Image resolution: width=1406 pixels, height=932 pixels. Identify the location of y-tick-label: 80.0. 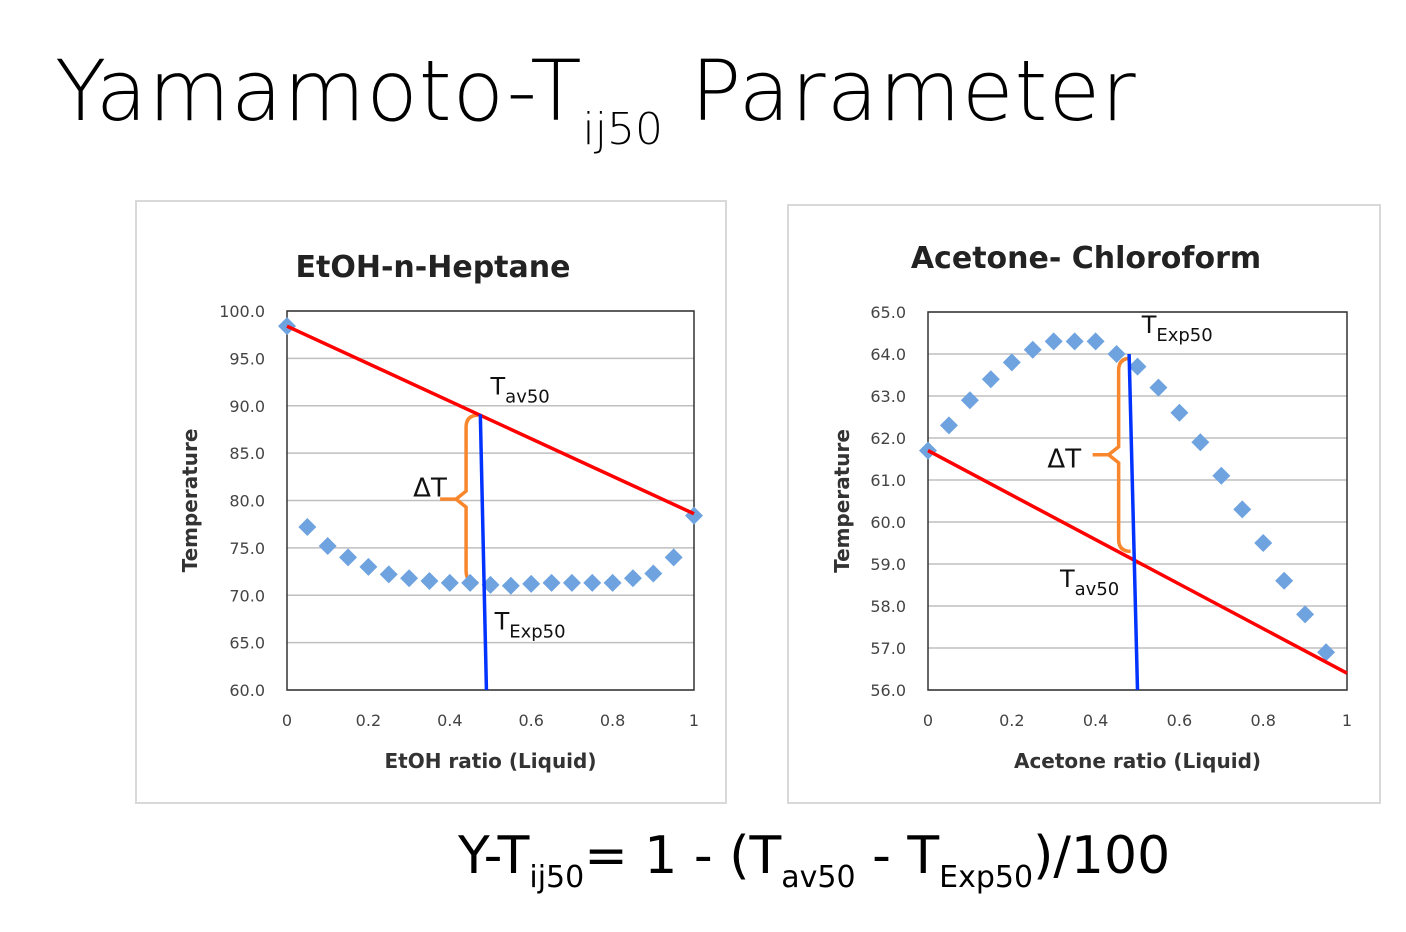
(247, 501).